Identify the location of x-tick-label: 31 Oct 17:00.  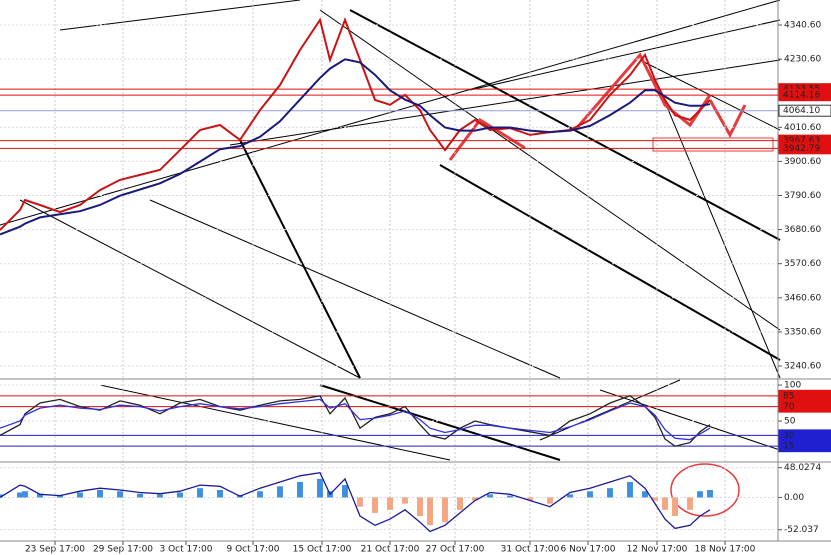
(530, 550).